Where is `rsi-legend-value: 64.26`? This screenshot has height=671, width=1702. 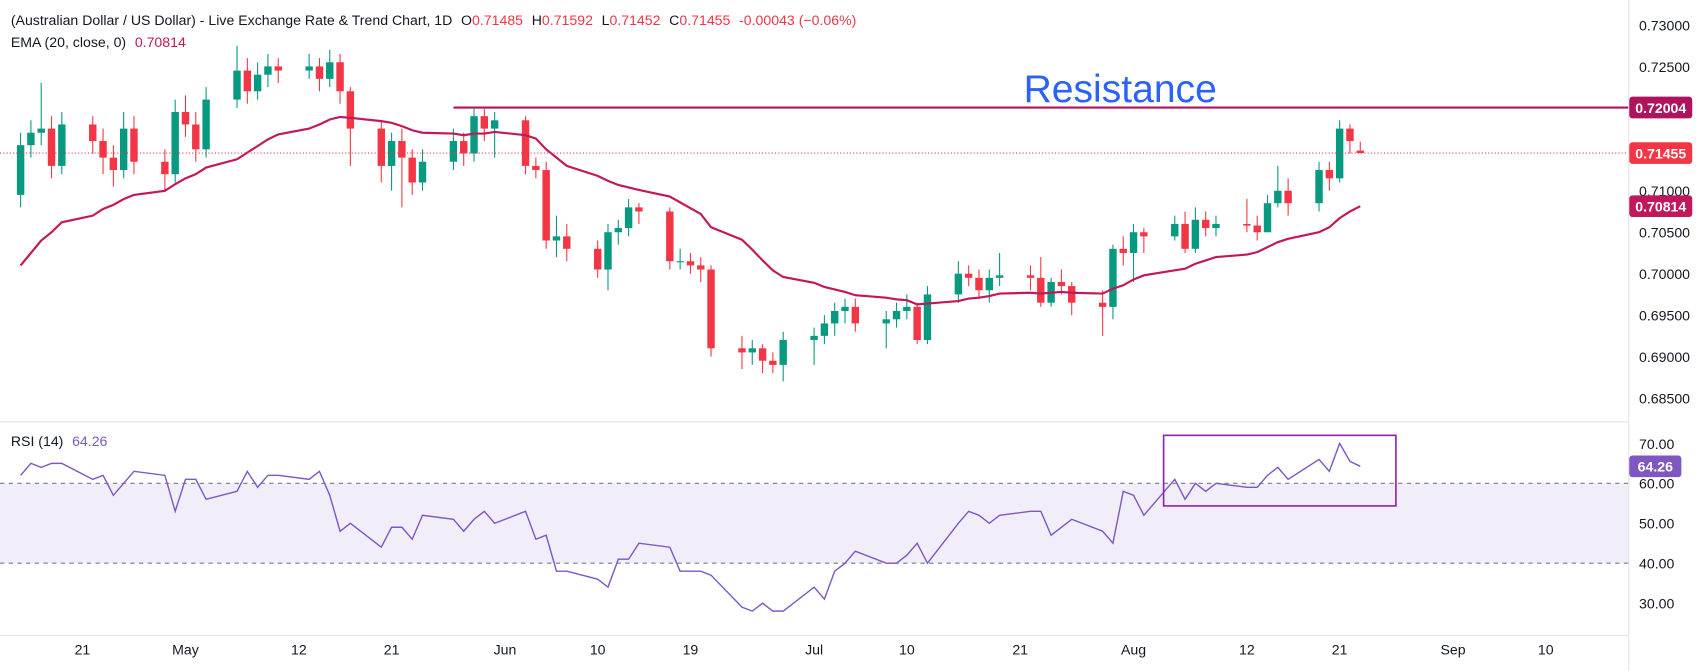 rsi-legend-value: 64.26 is located at coordinates (89, 441).